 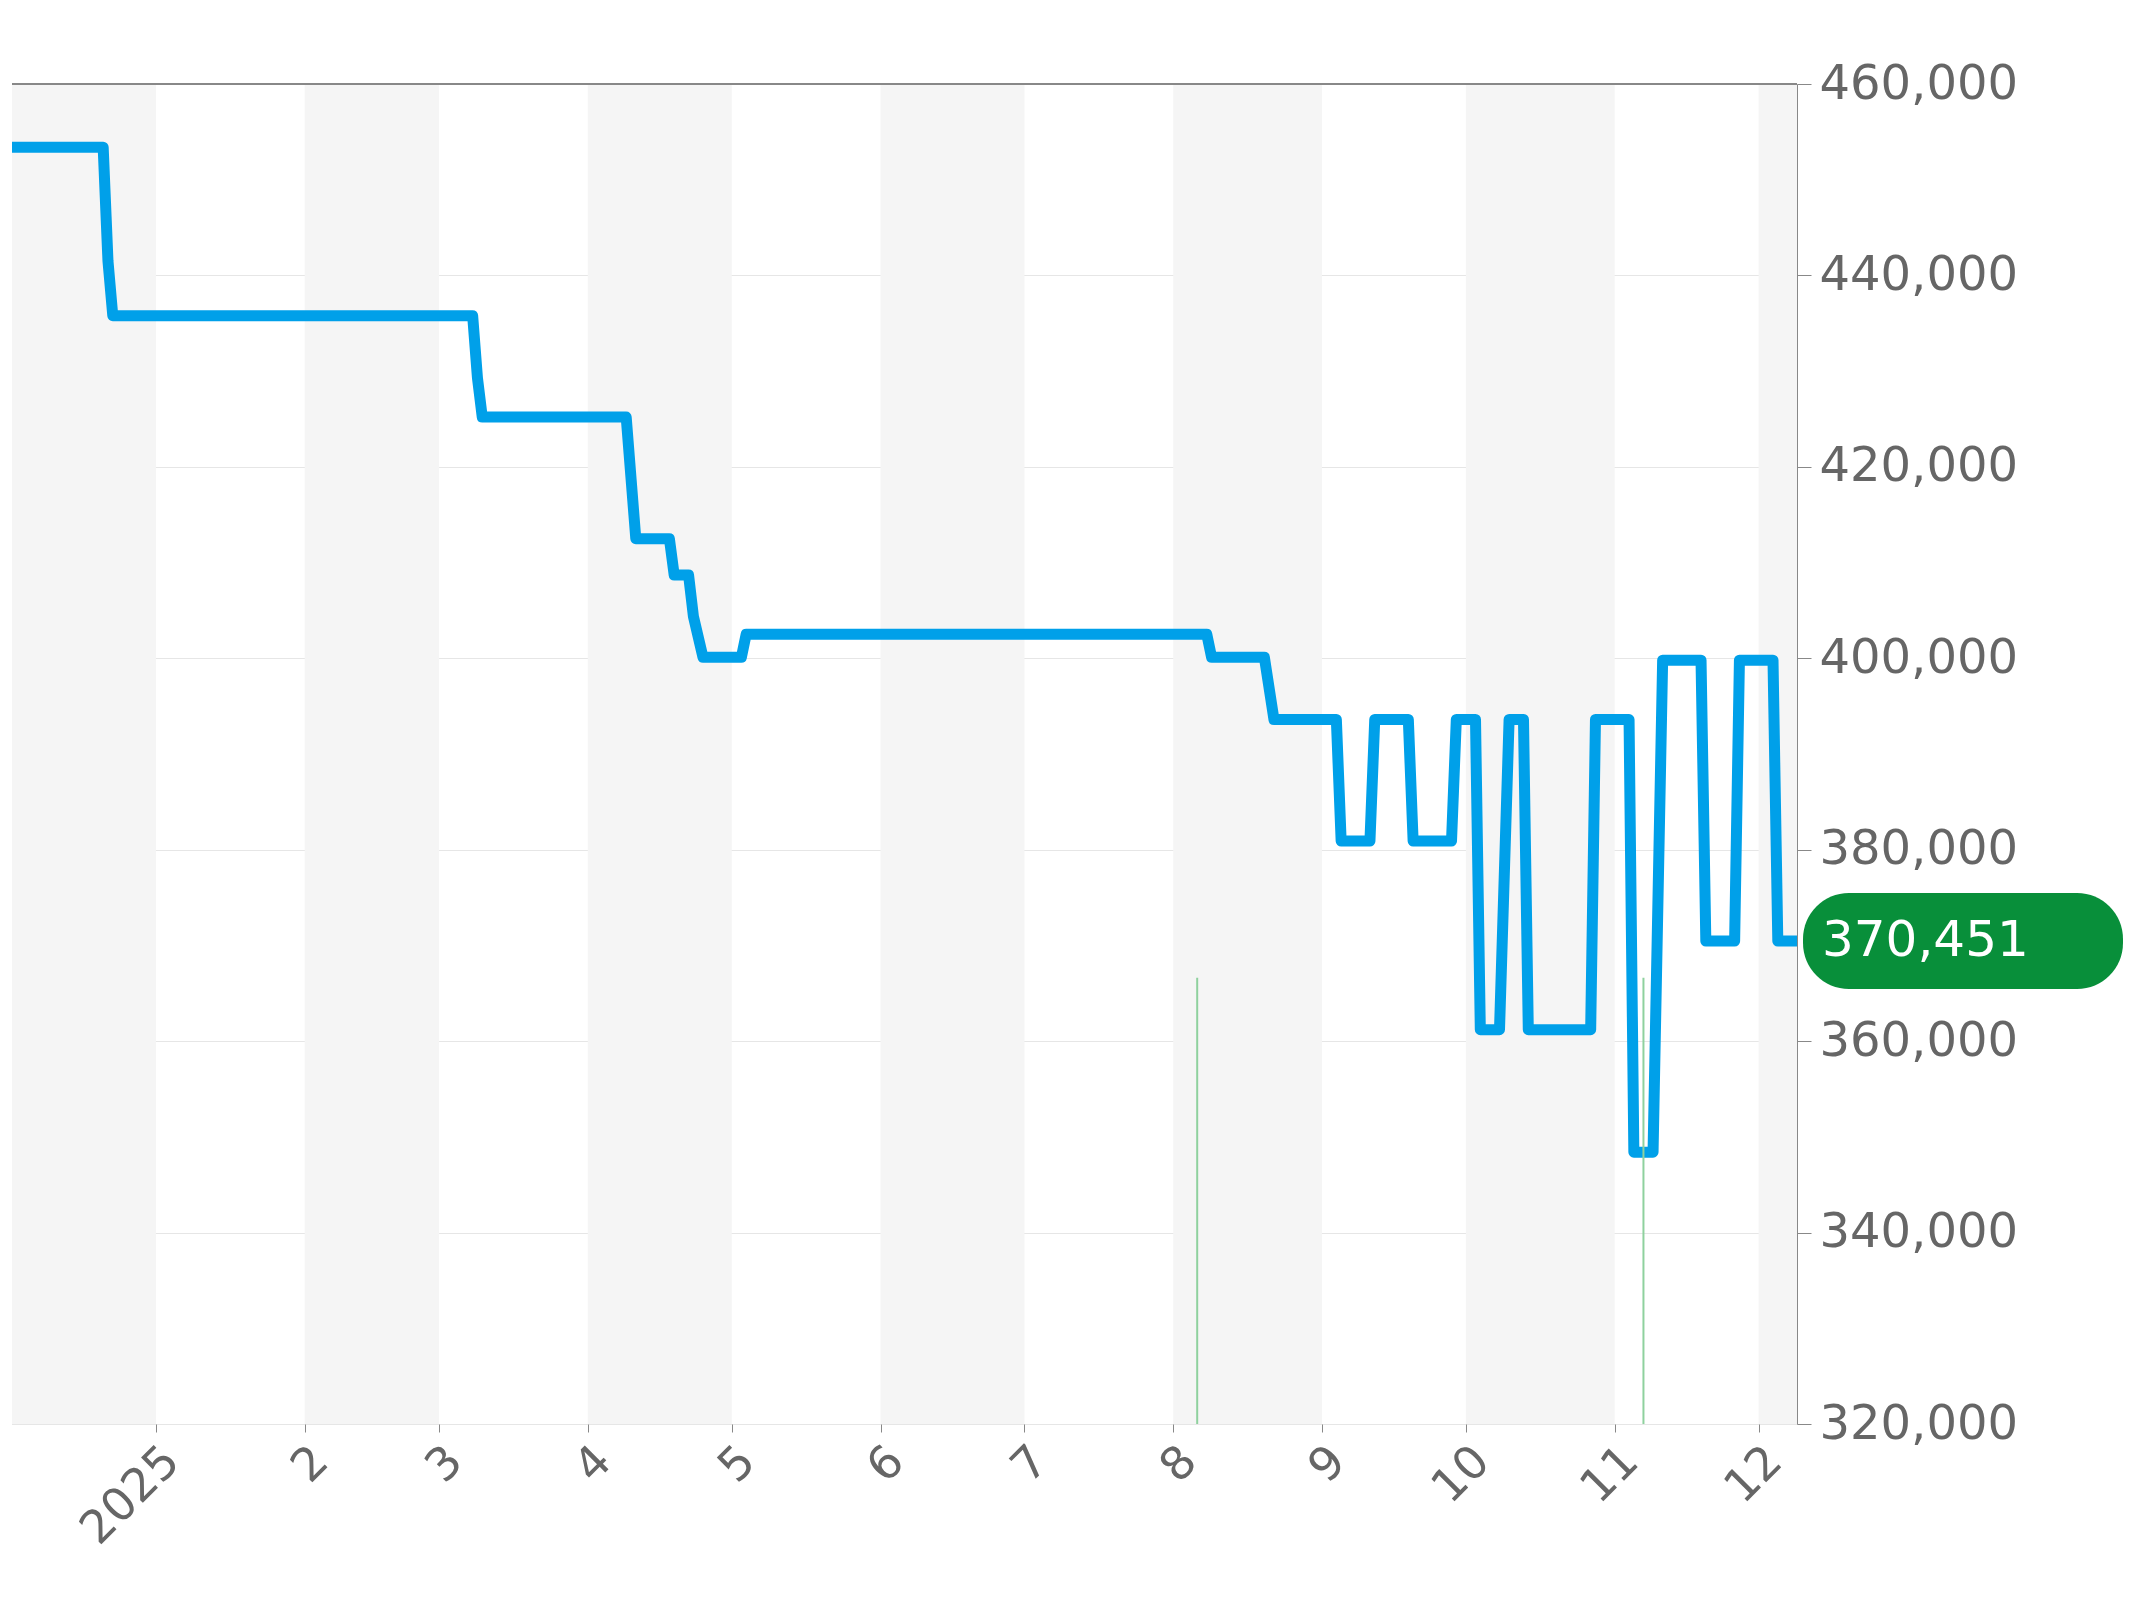 I want to click on x-tick-label: 7, so click(x=1029, y=1463).